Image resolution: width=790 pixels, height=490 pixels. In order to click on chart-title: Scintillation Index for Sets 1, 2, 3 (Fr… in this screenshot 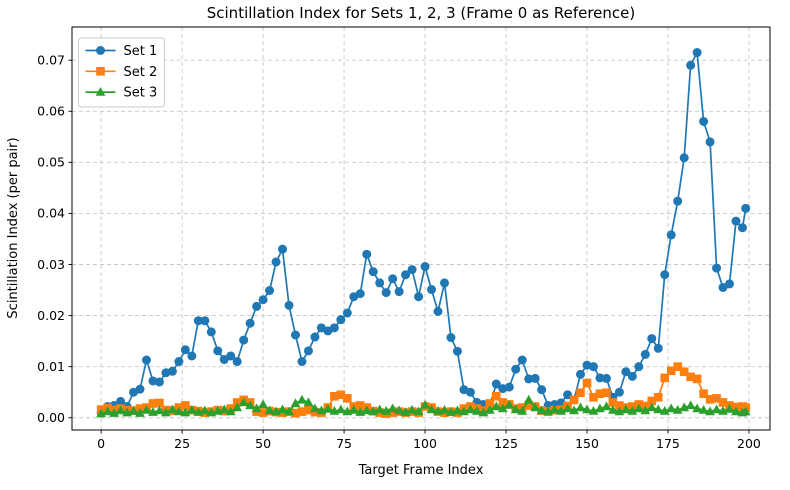, I will do `click(421, 13)`.